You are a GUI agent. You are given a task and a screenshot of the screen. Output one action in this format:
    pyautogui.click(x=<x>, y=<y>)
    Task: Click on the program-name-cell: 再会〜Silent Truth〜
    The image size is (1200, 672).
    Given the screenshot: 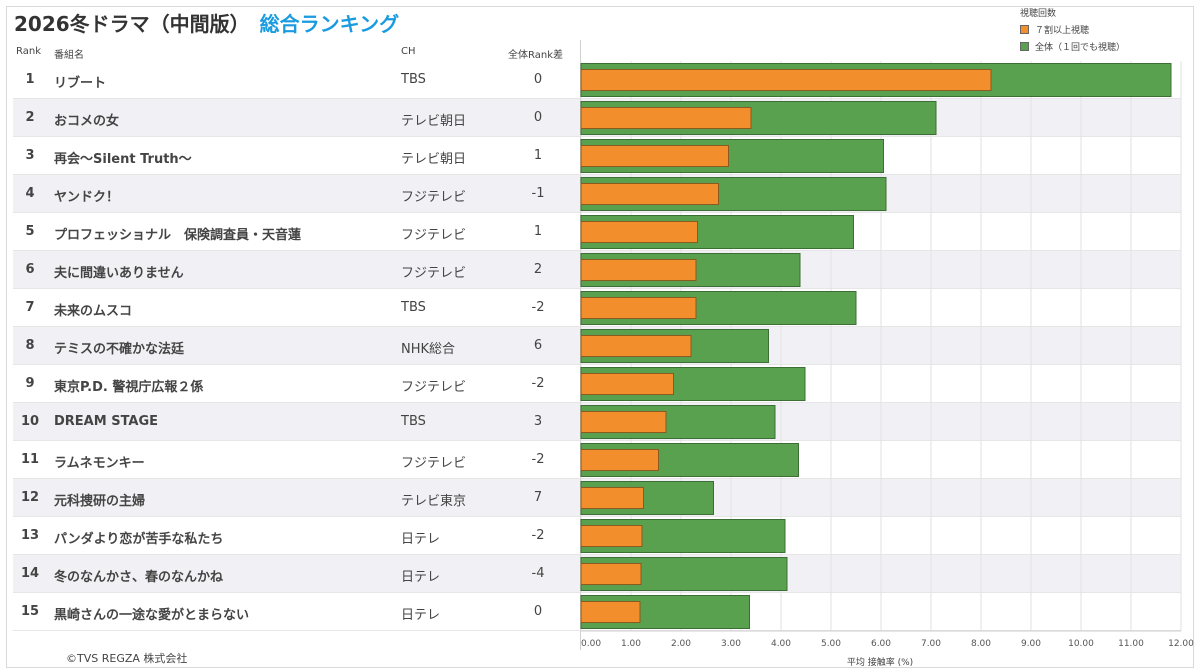 What is the action you would take?
    pyautogui.click(x=123, y=159)
    